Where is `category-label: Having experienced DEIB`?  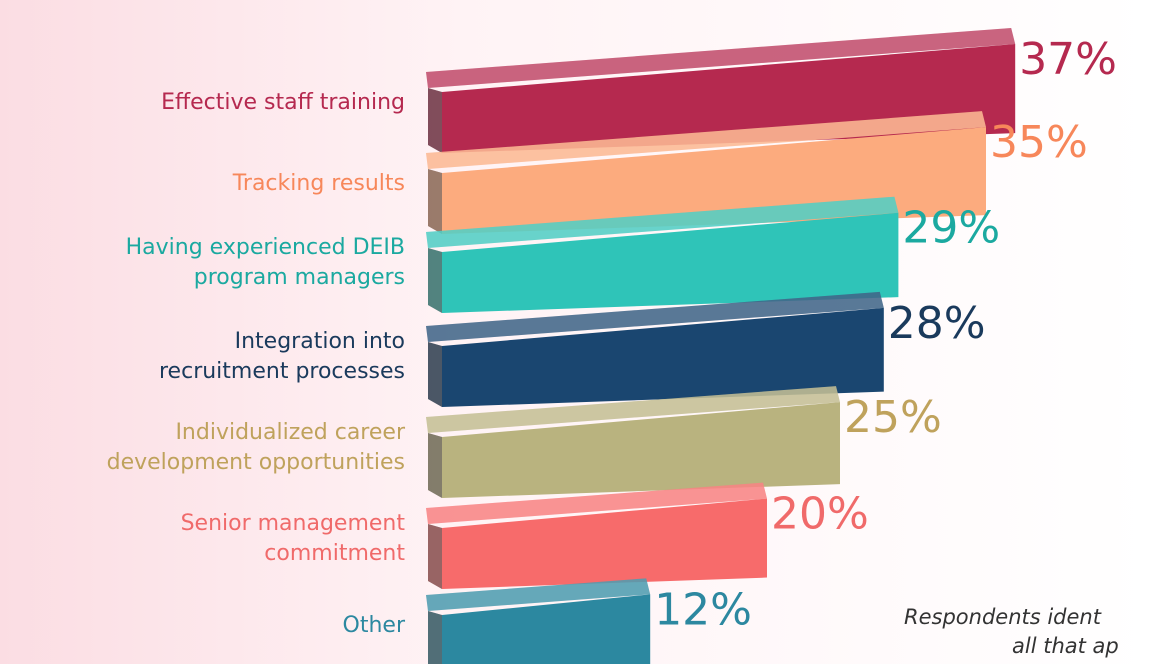
category-label: Having experienced DEIB is located at coordinates (265, 247).